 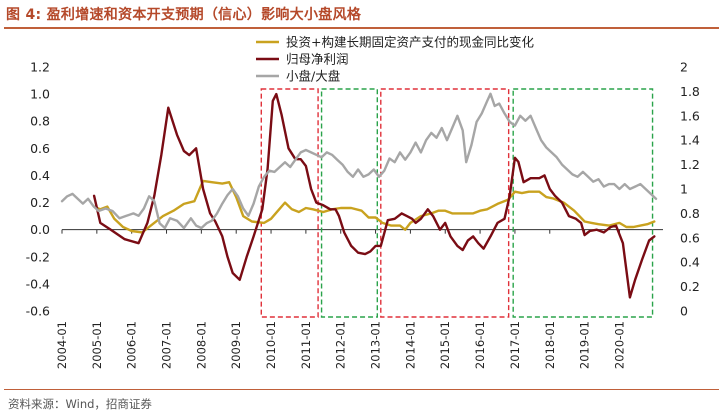 I want to click on source-note: 资料来源：Wind，招商证券, so click(x=80, y=404).